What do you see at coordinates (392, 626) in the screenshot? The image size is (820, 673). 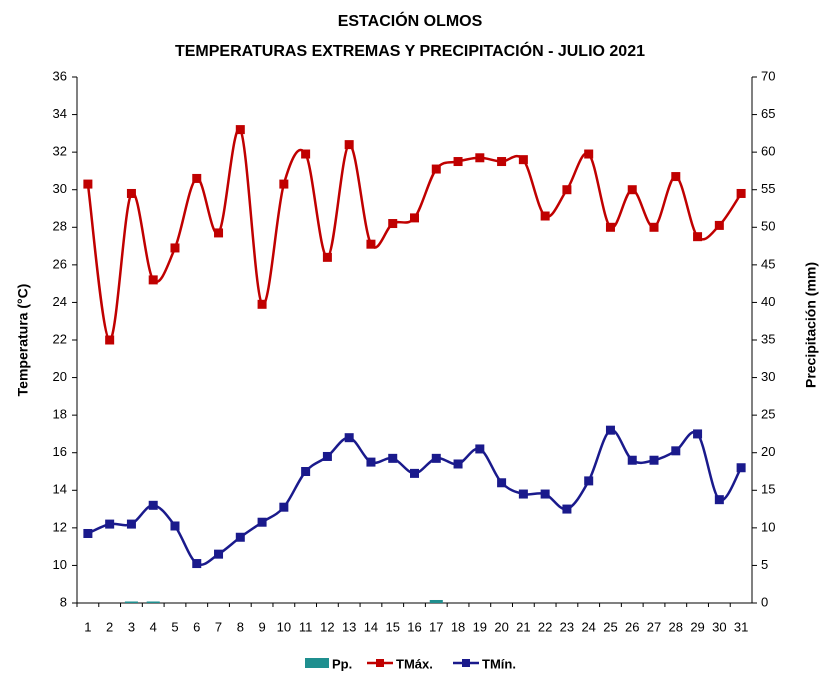 I see `x-tick-label: 15` at bounding box center [392, 626].